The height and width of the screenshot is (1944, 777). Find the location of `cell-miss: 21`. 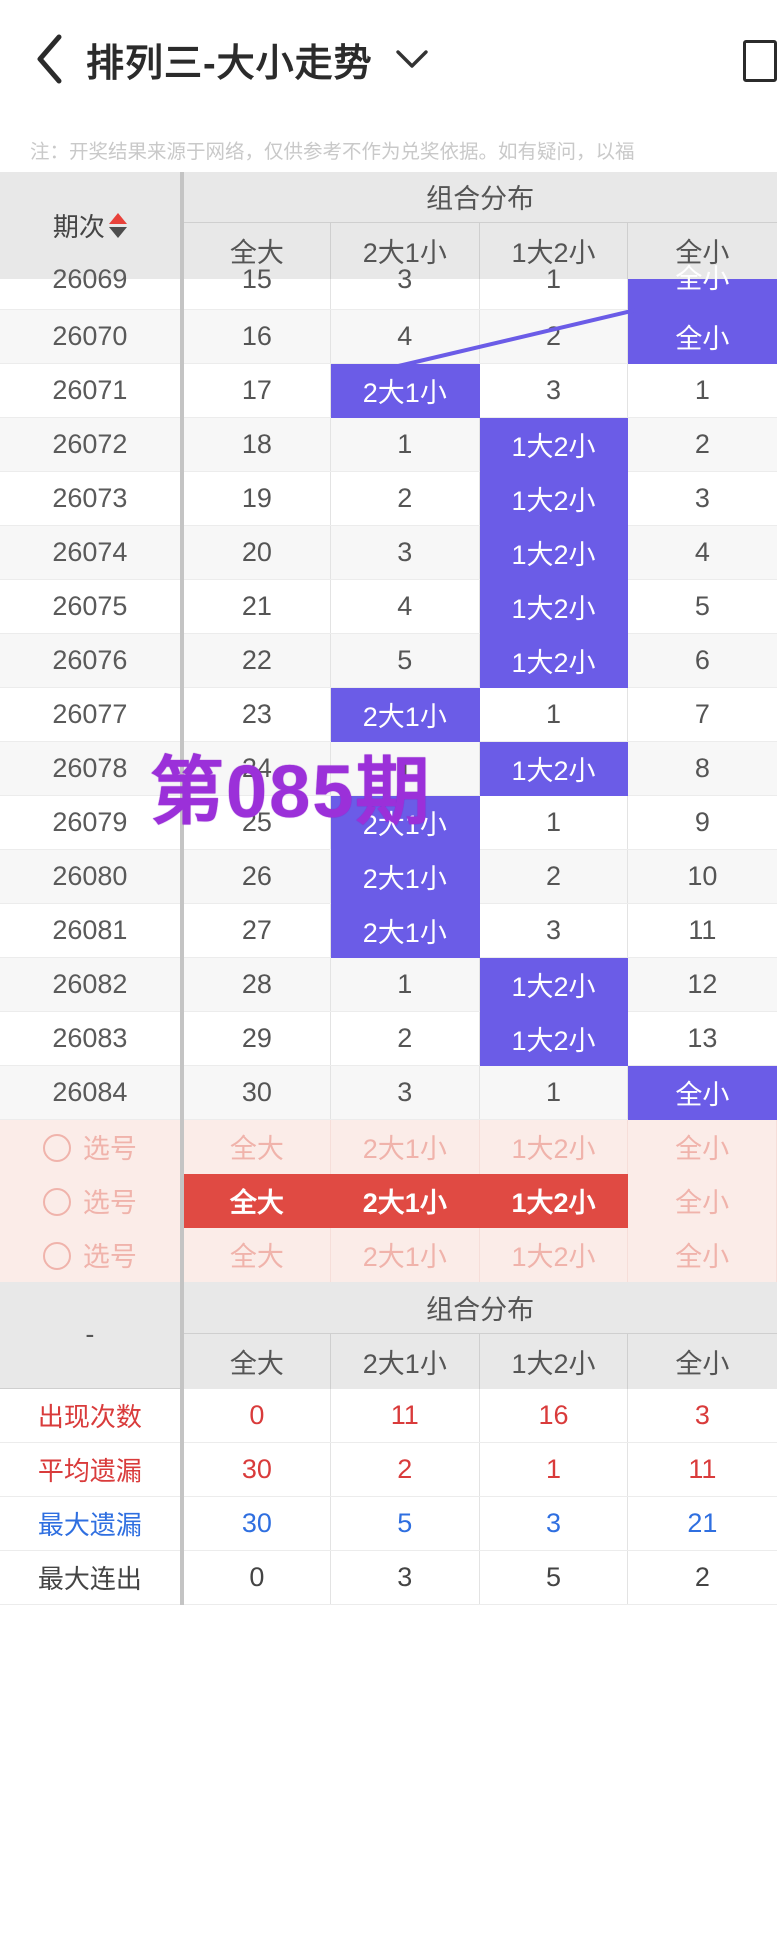

cell-miss: 21 is located at coordinates (255, 606).